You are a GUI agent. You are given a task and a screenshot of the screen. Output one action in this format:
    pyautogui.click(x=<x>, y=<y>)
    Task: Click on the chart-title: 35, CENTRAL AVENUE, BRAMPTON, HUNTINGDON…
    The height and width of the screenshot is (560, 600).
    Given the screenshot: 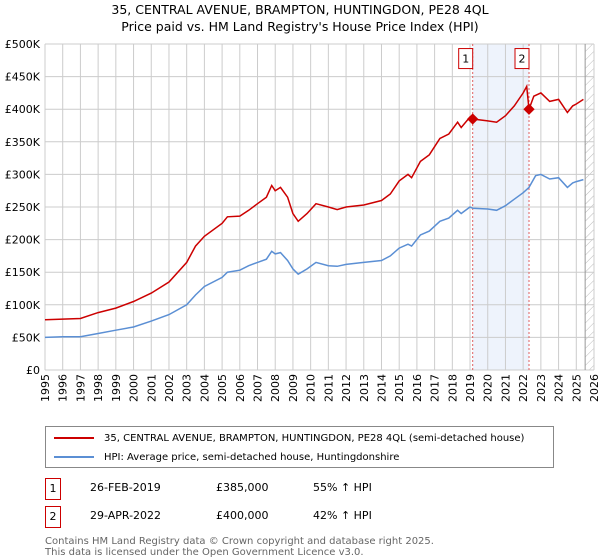 What is the action you would take?
    pyautogui.click(x=300, y=9)
    